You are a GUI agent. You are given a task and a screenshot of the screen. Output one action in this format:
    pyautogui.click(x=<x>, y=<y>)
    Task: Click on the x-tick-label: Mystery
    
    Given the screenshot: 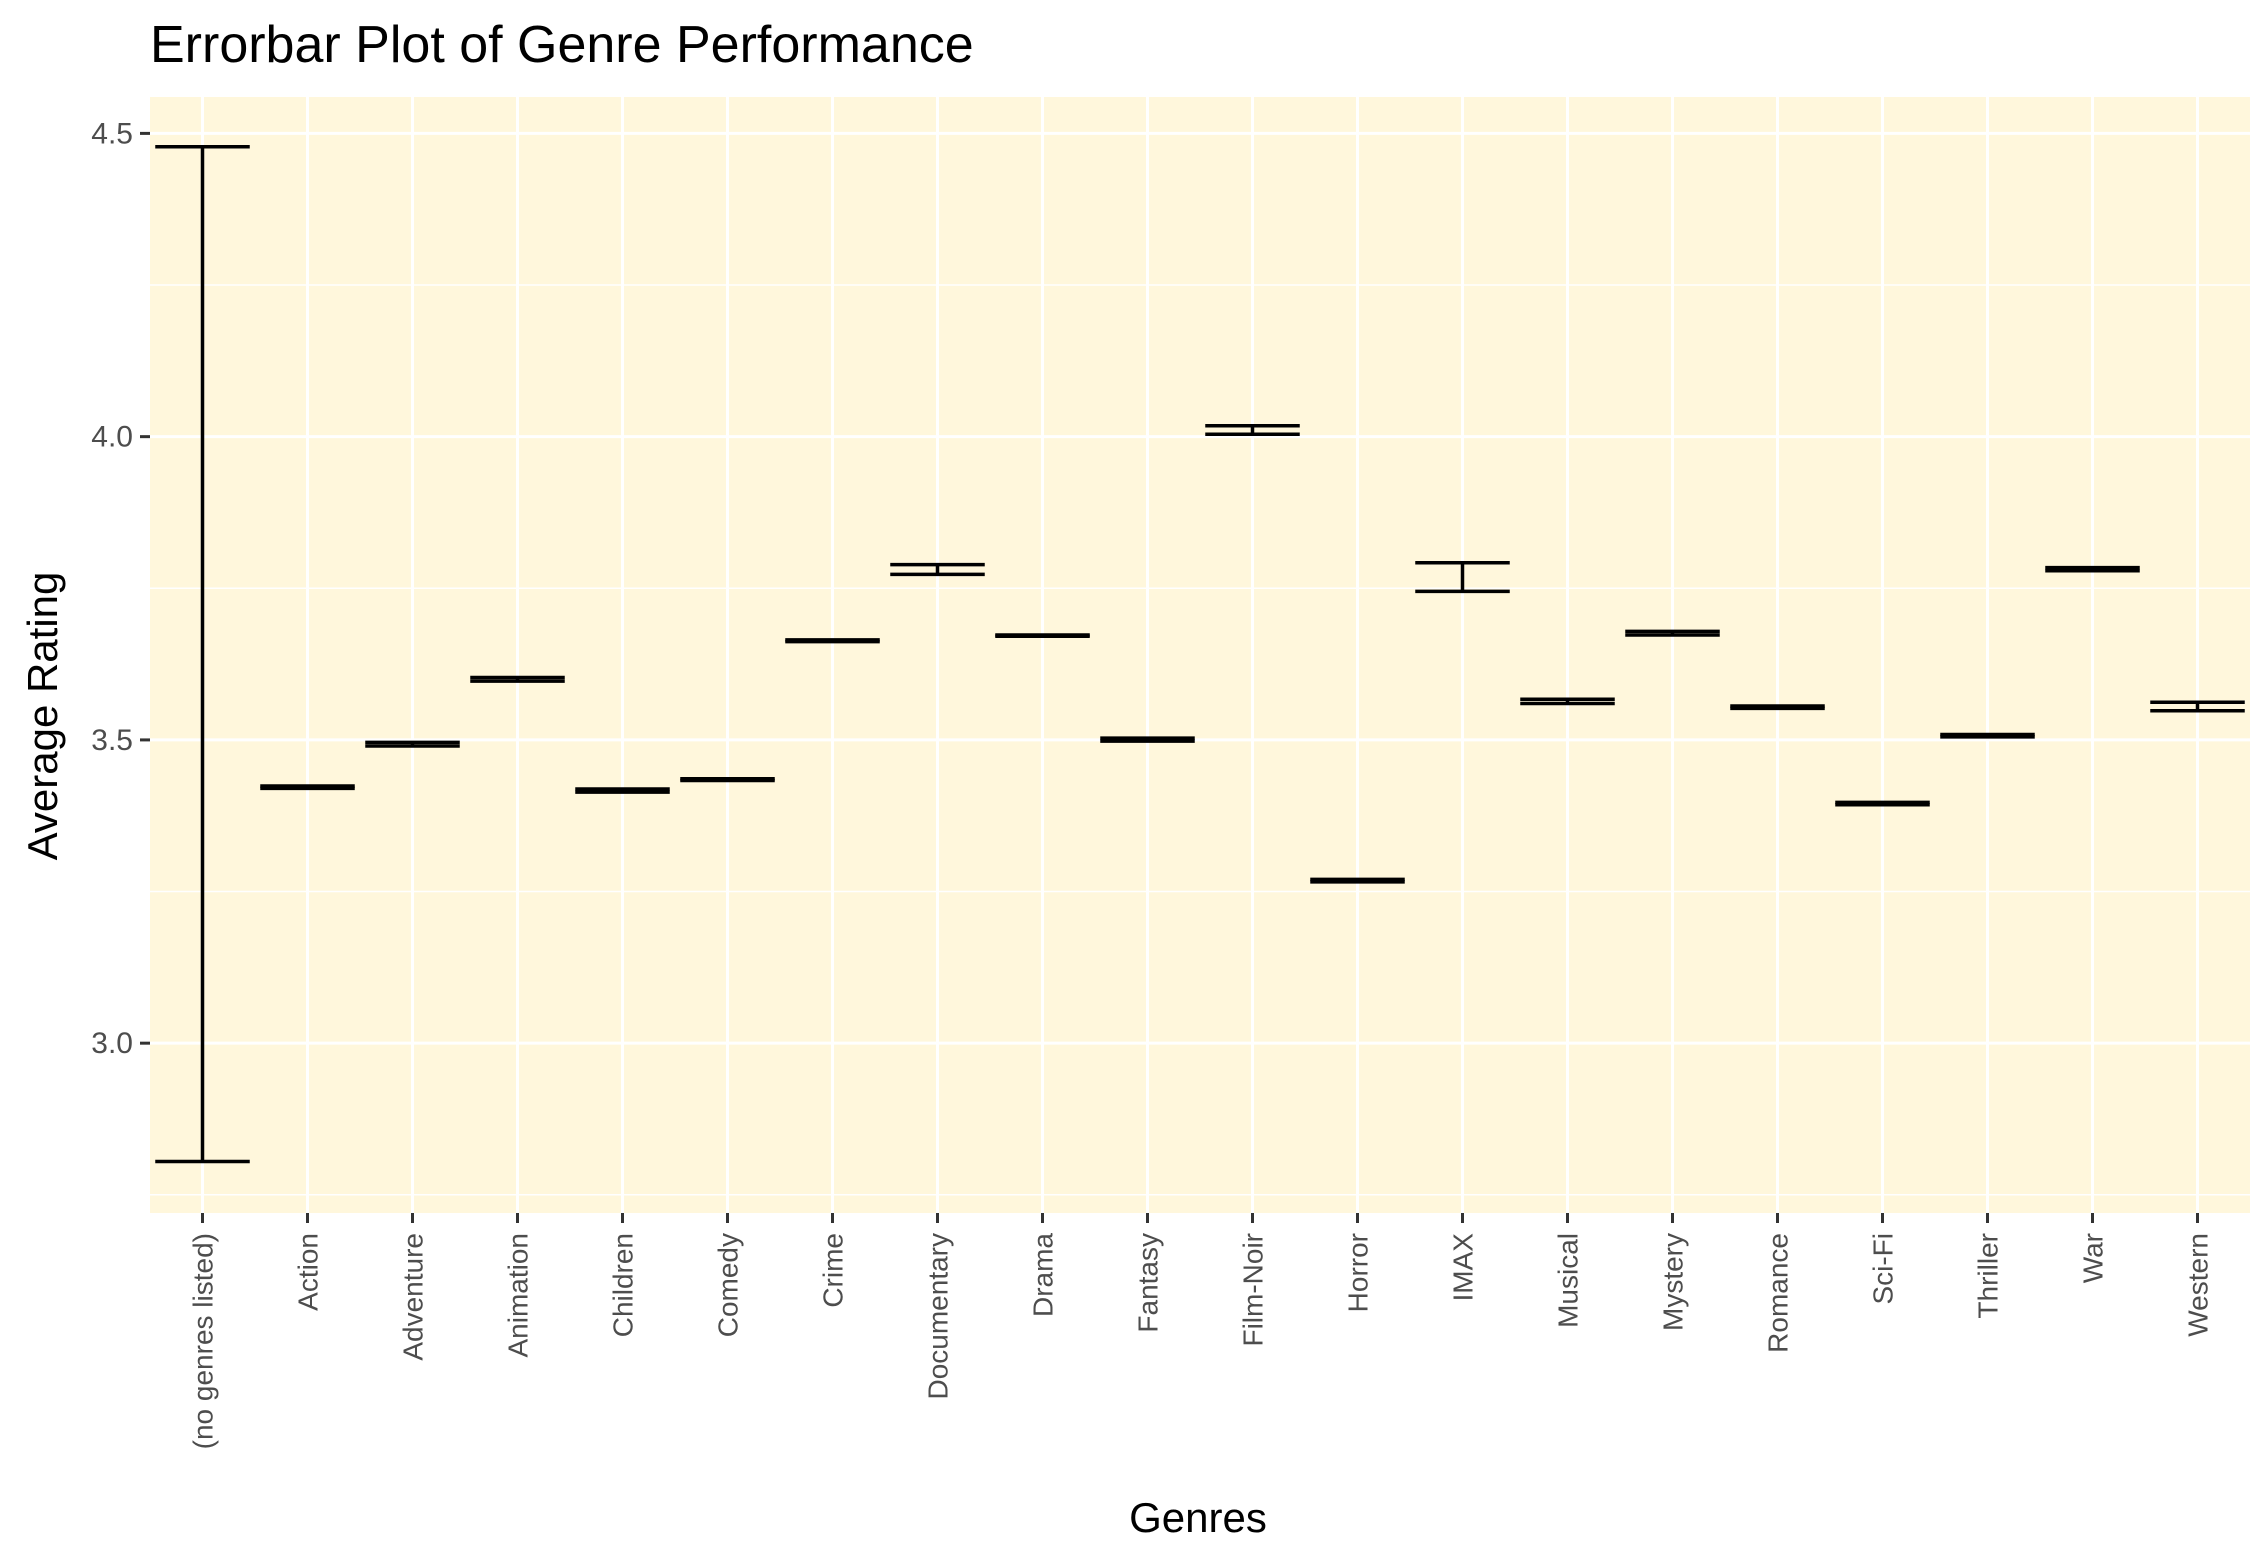 What is the action you would take?
    pyautogui.click(x=1673, y=1282)
    